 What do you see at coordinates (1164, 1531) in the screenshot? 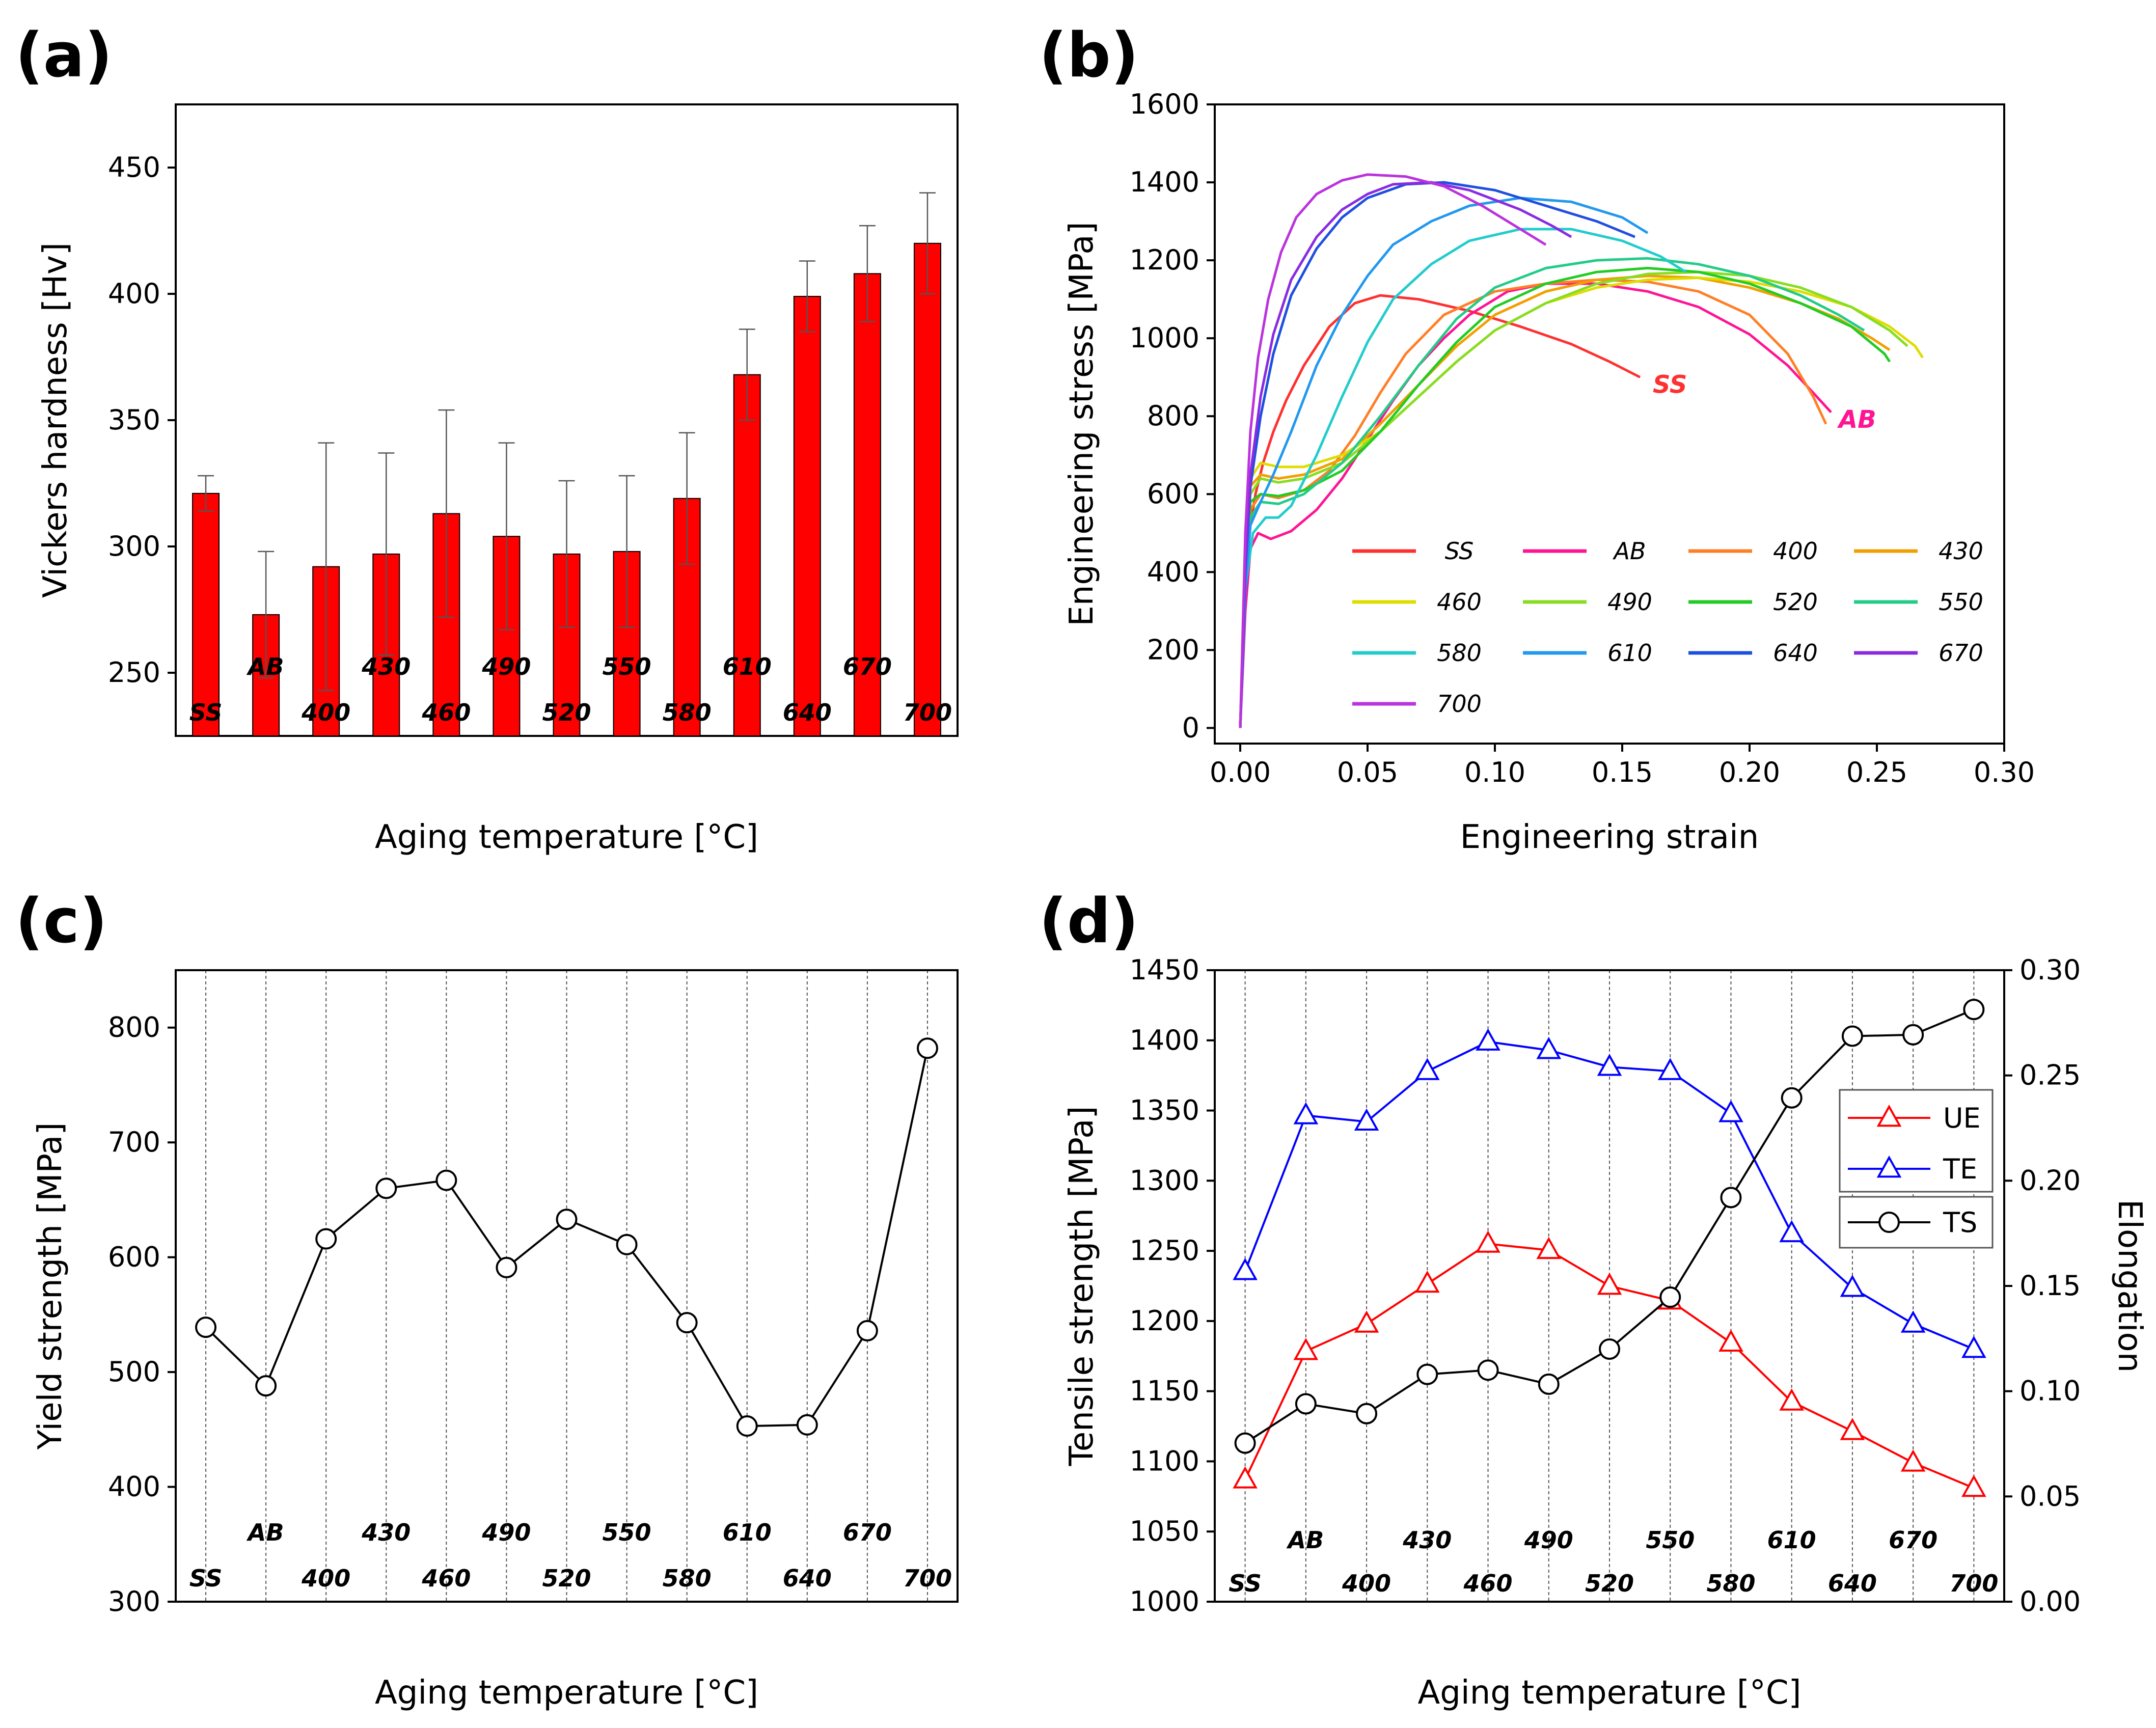
I see `y-tick-label-d: 1050` at bounding box center [1164, 1531].